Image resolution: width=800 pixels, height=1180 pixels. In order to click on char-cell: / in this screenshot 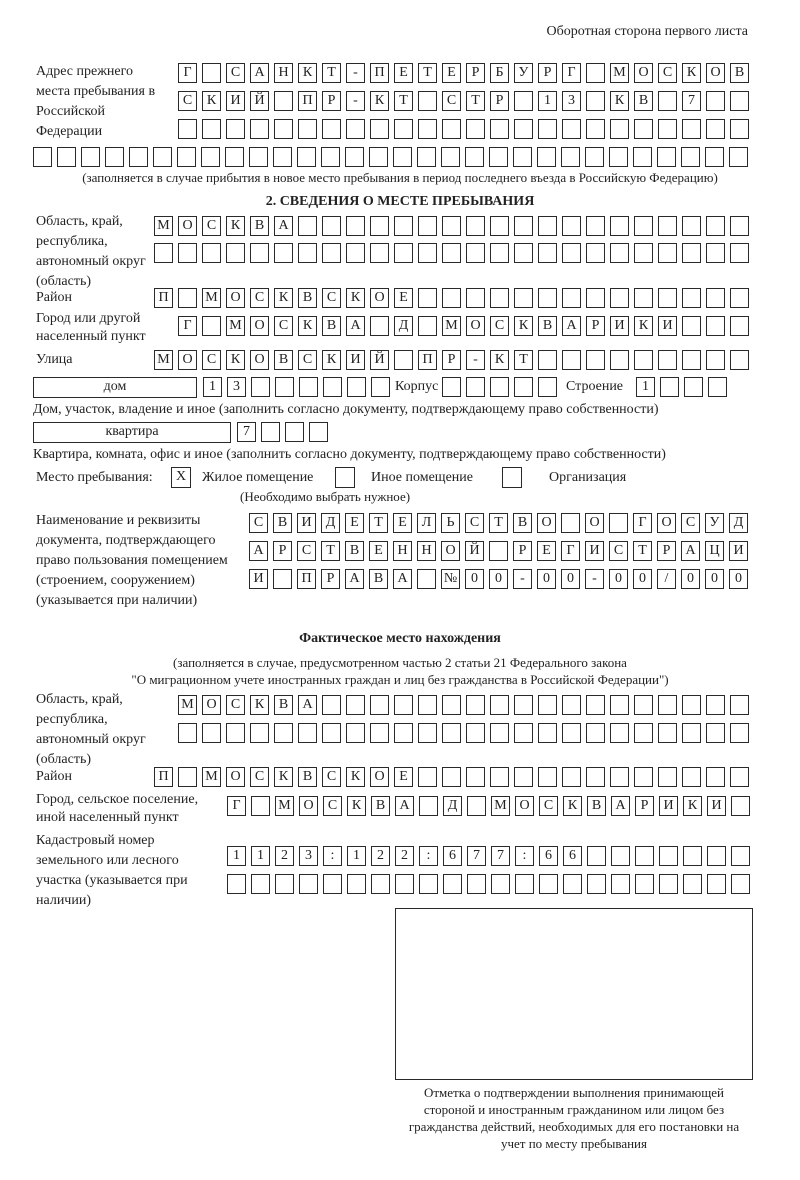, I will do `click(666, 579)`.